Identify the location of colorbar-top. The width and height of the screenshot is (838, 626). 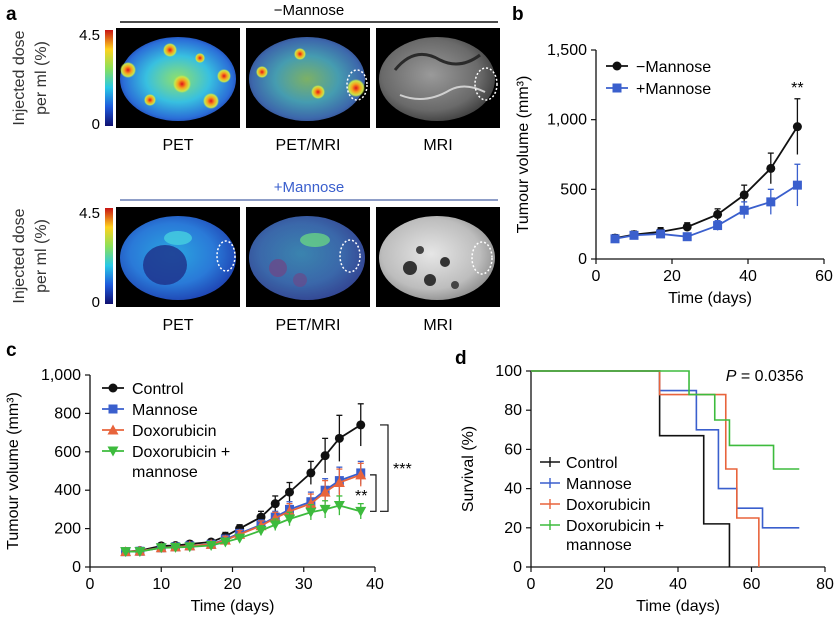
(109, 78).